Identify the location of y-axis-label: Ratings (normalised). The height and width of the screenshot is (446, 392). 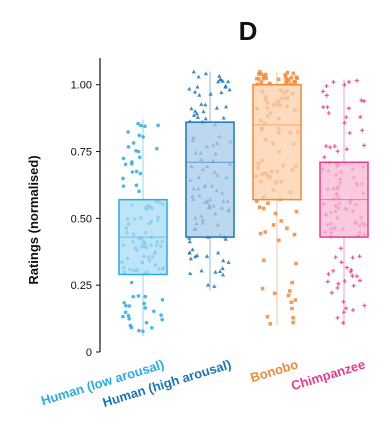
(33, 219).